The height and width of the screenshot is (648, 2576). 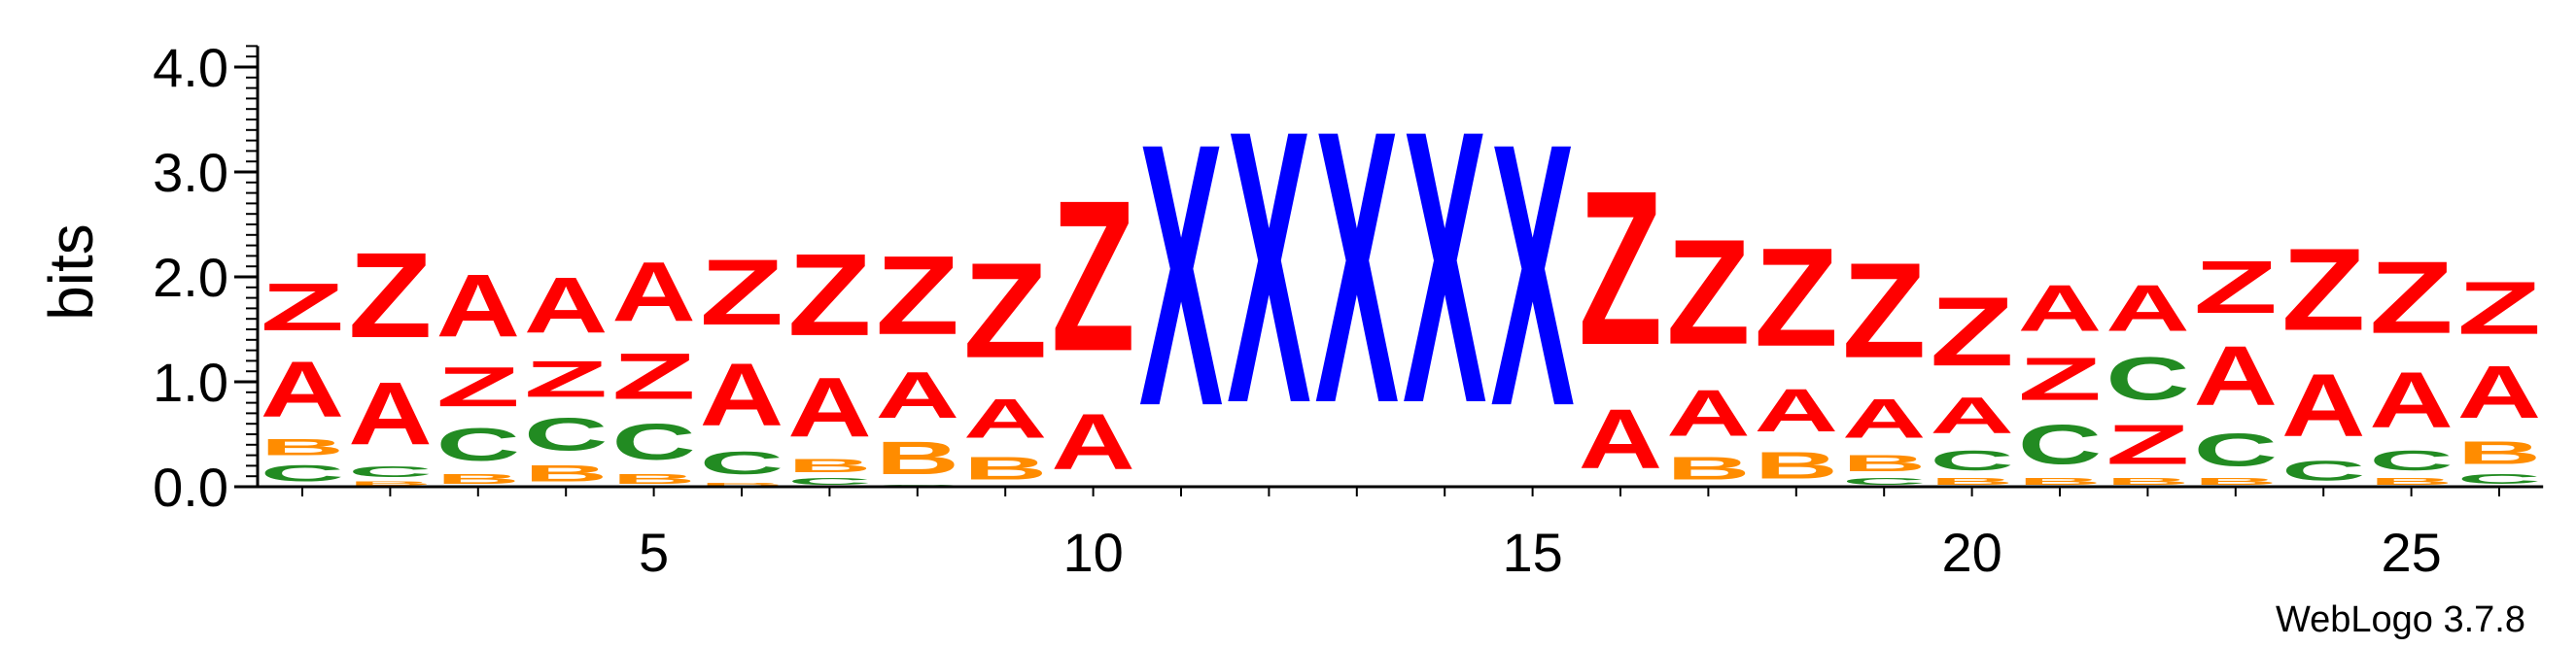 What do you see at coordinates (1532, 552) in the screenshot?
I see `x-tick-label: 15` at bounding box center [1532, 552].